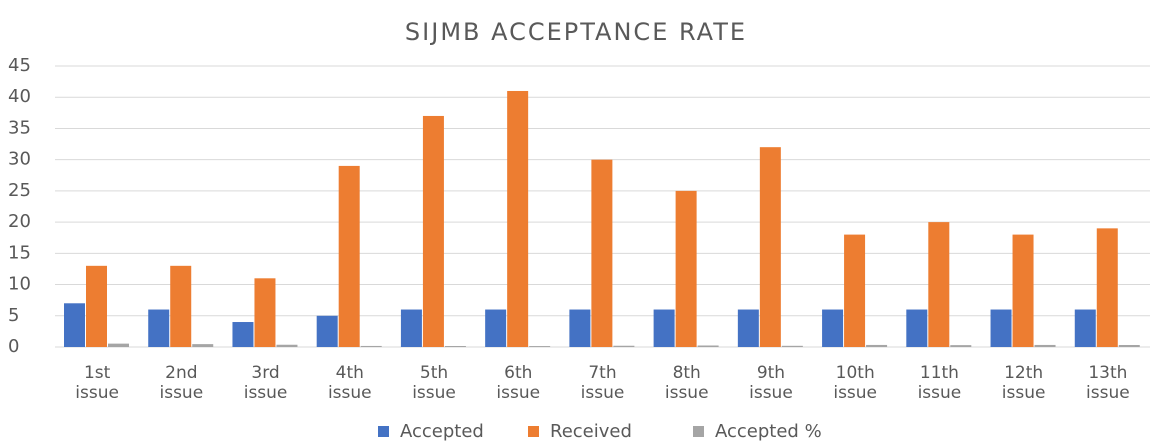 This screenshot has height=443, width=1152. What do you see at coordinates (1023, 383) in the screenshot?
I see `x-tick-label: 12th issue` at bounding box center [1023, 383].